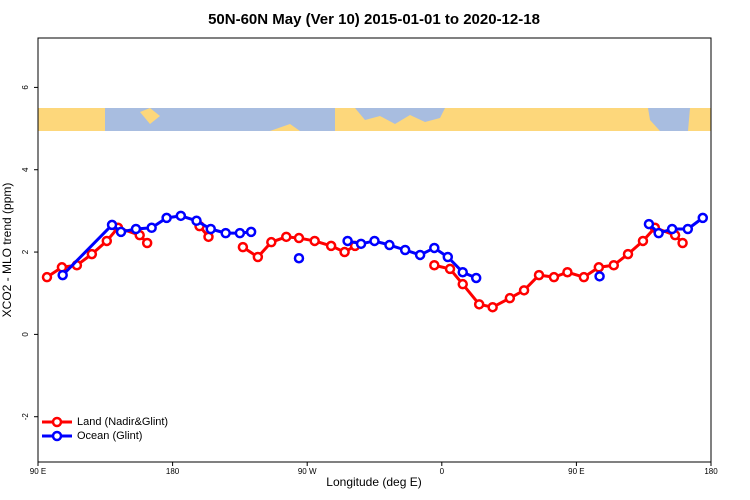 The height and width of the screenshot is (500, 750). What do you see at coordinates (25, 334) in the screenshot?
I see `y-tick-label: 0` at bounding box center [25, 334].